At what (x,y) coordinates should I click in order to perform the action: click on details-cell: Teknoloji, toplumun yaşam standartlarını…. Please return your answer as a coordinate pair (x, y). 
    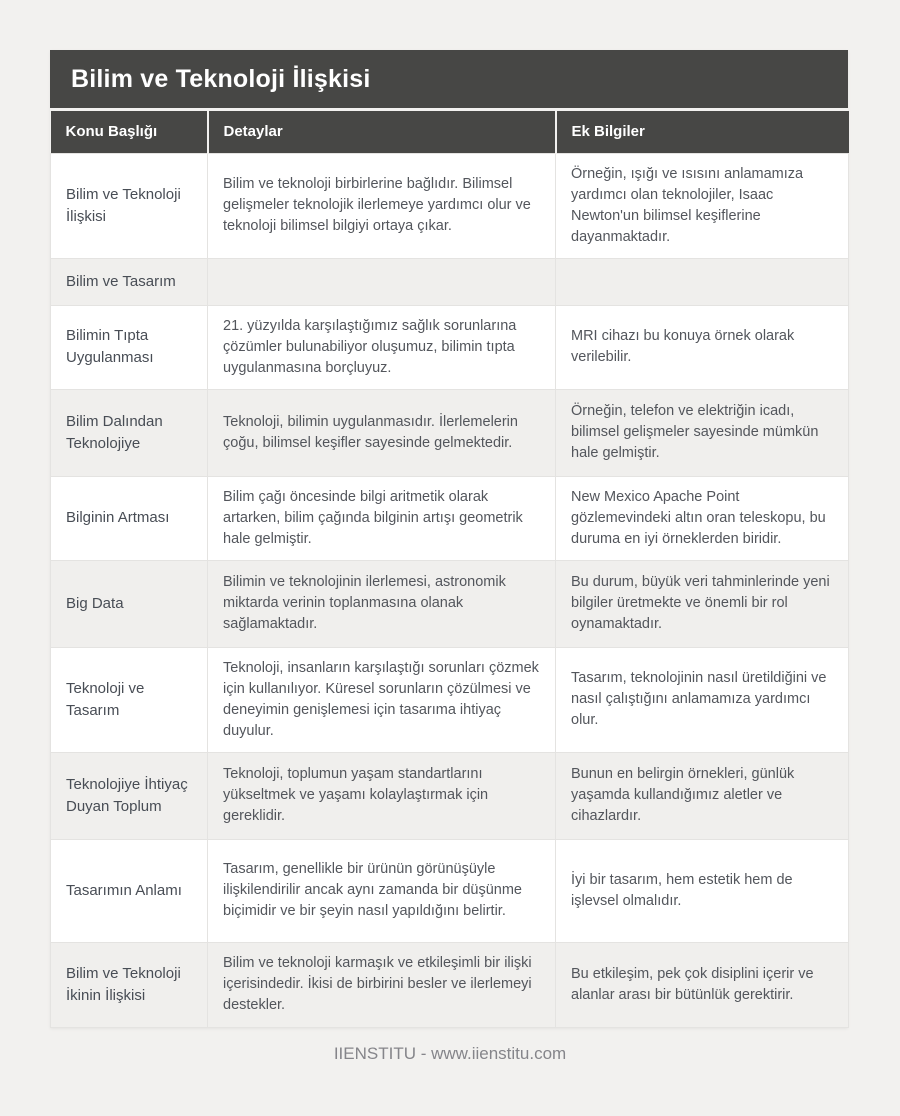
    Looking at the image, I should click on (381, 795).